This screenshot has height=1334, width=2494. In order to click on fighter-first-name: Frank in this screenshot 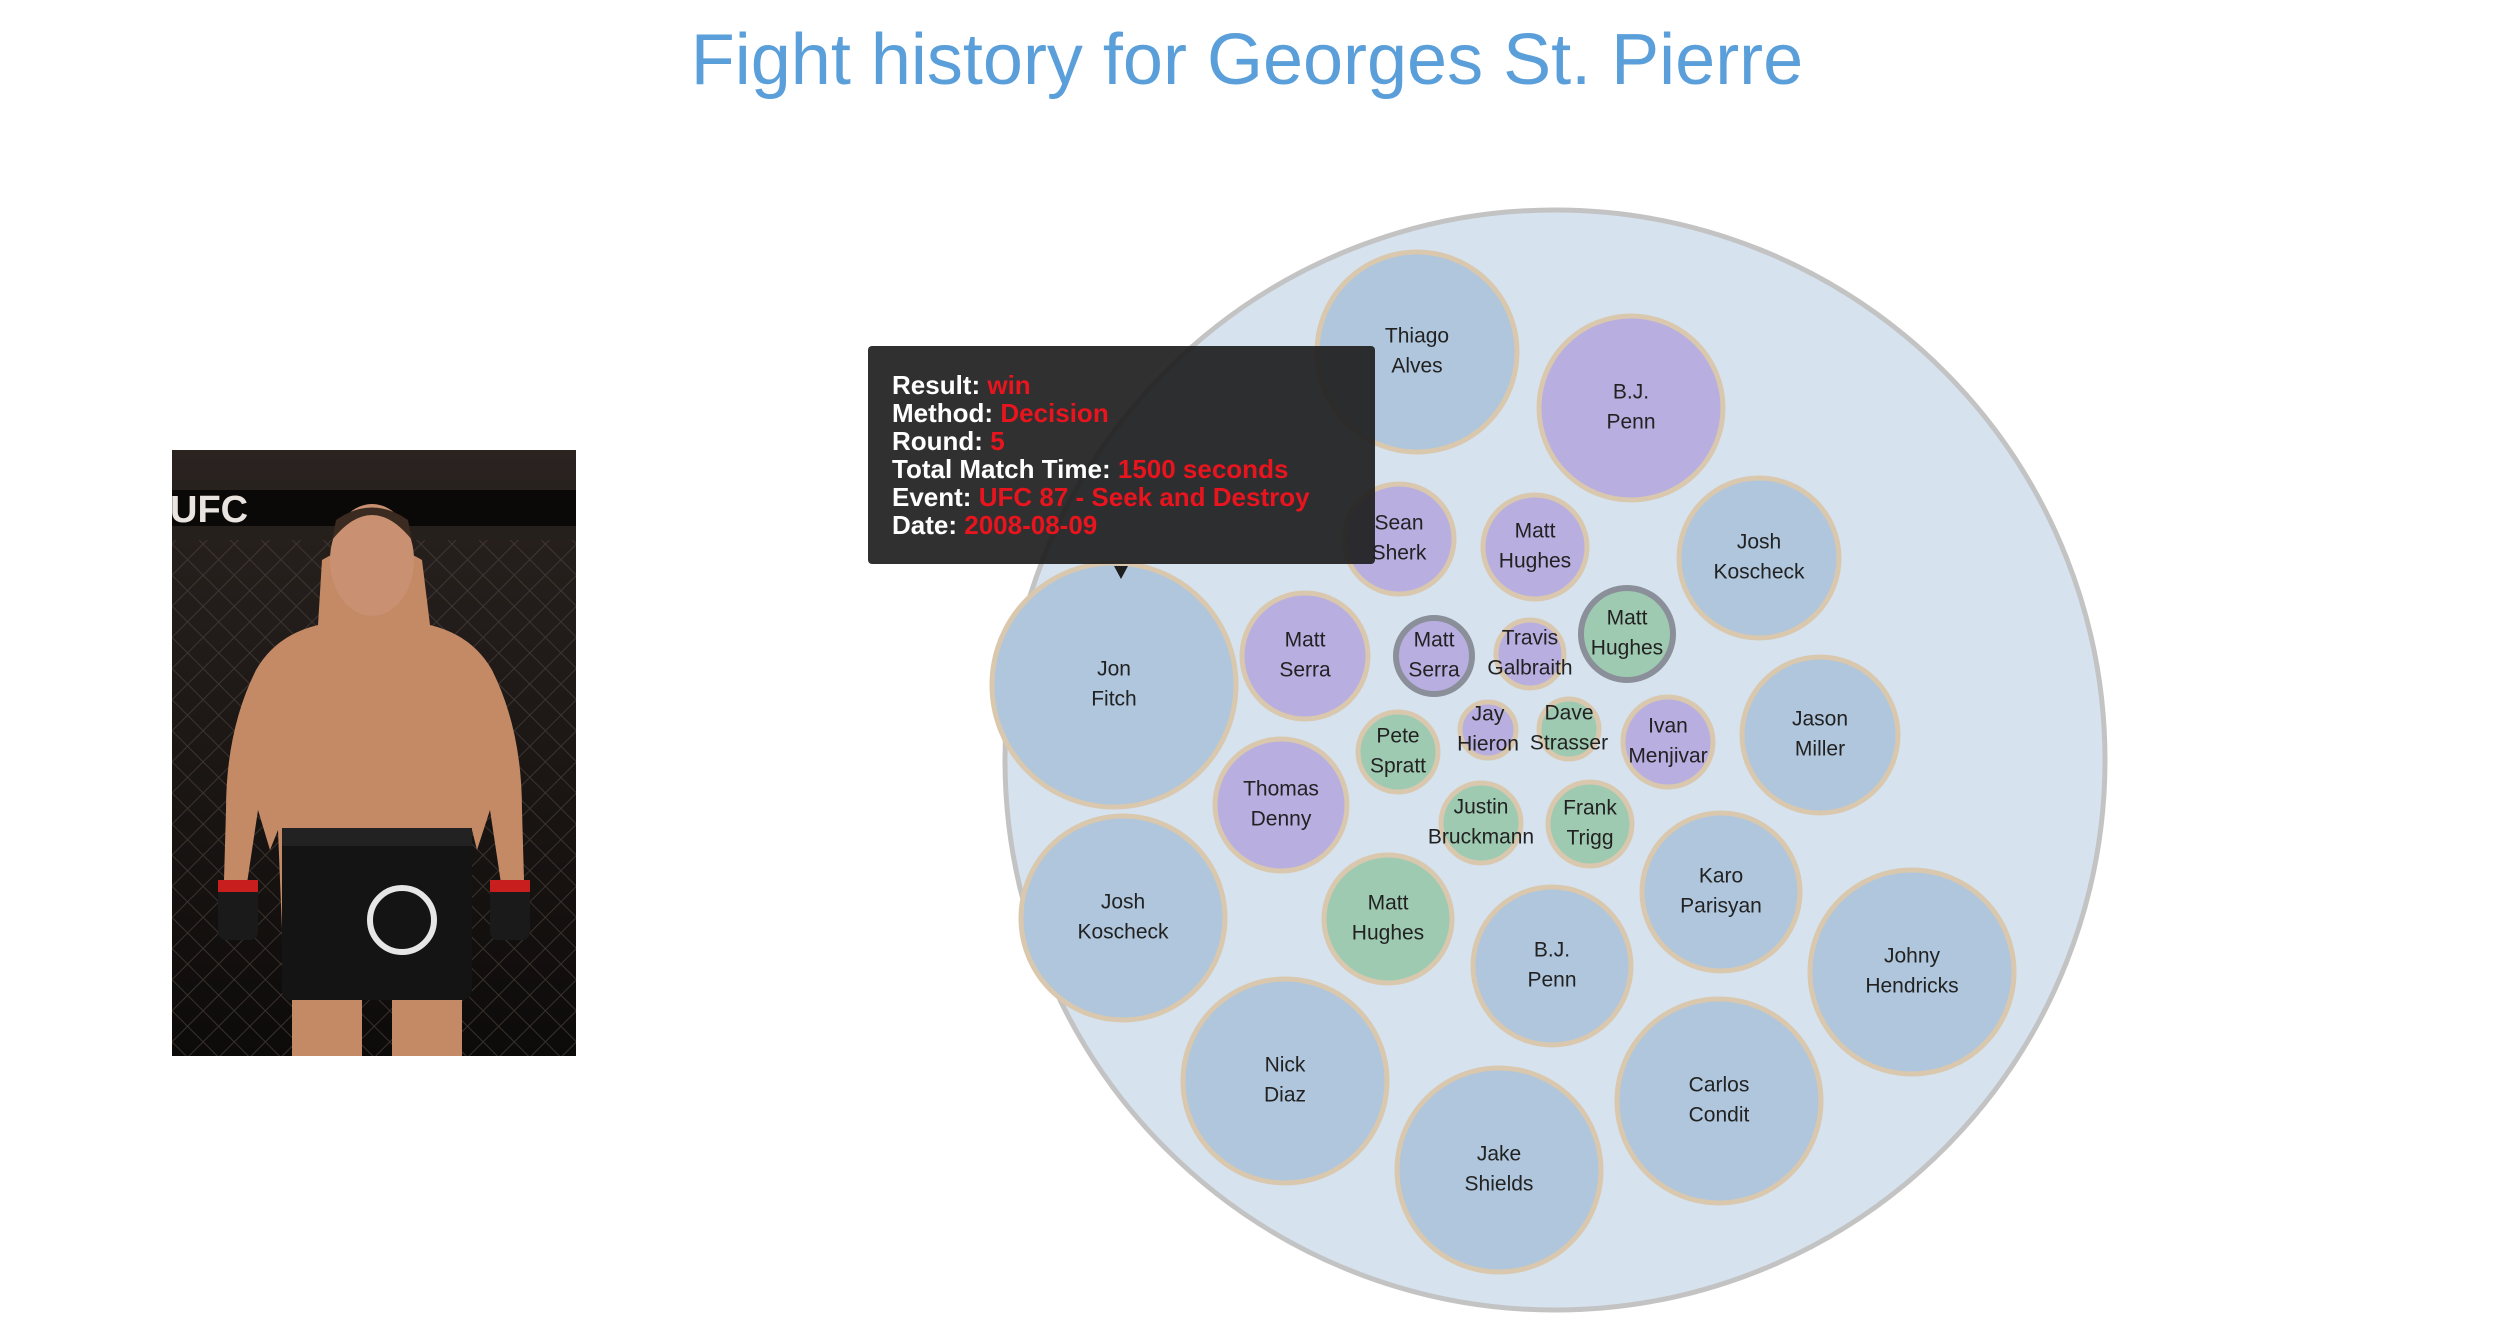, I will do `click(1590, 808)`.